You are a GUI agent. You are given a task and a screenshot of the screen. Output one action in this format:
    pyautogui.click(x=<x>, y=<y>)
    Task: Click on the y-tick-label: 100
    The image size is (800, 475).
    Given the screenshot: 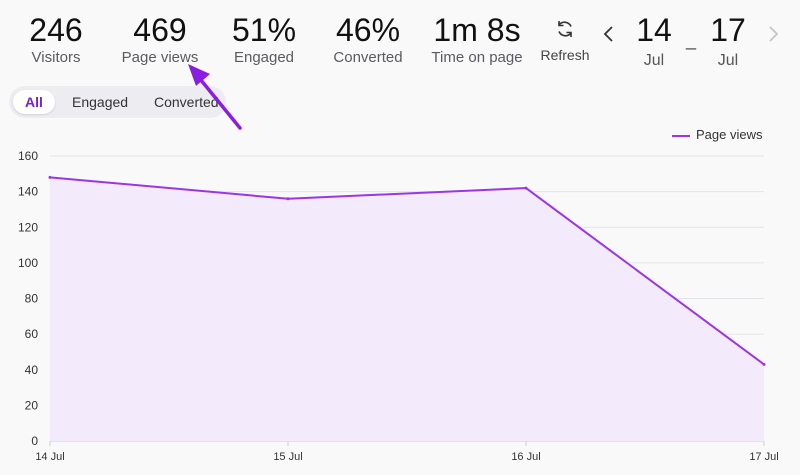 What is the action you would take?
    pyautogui.click(x=28, y=263)
    